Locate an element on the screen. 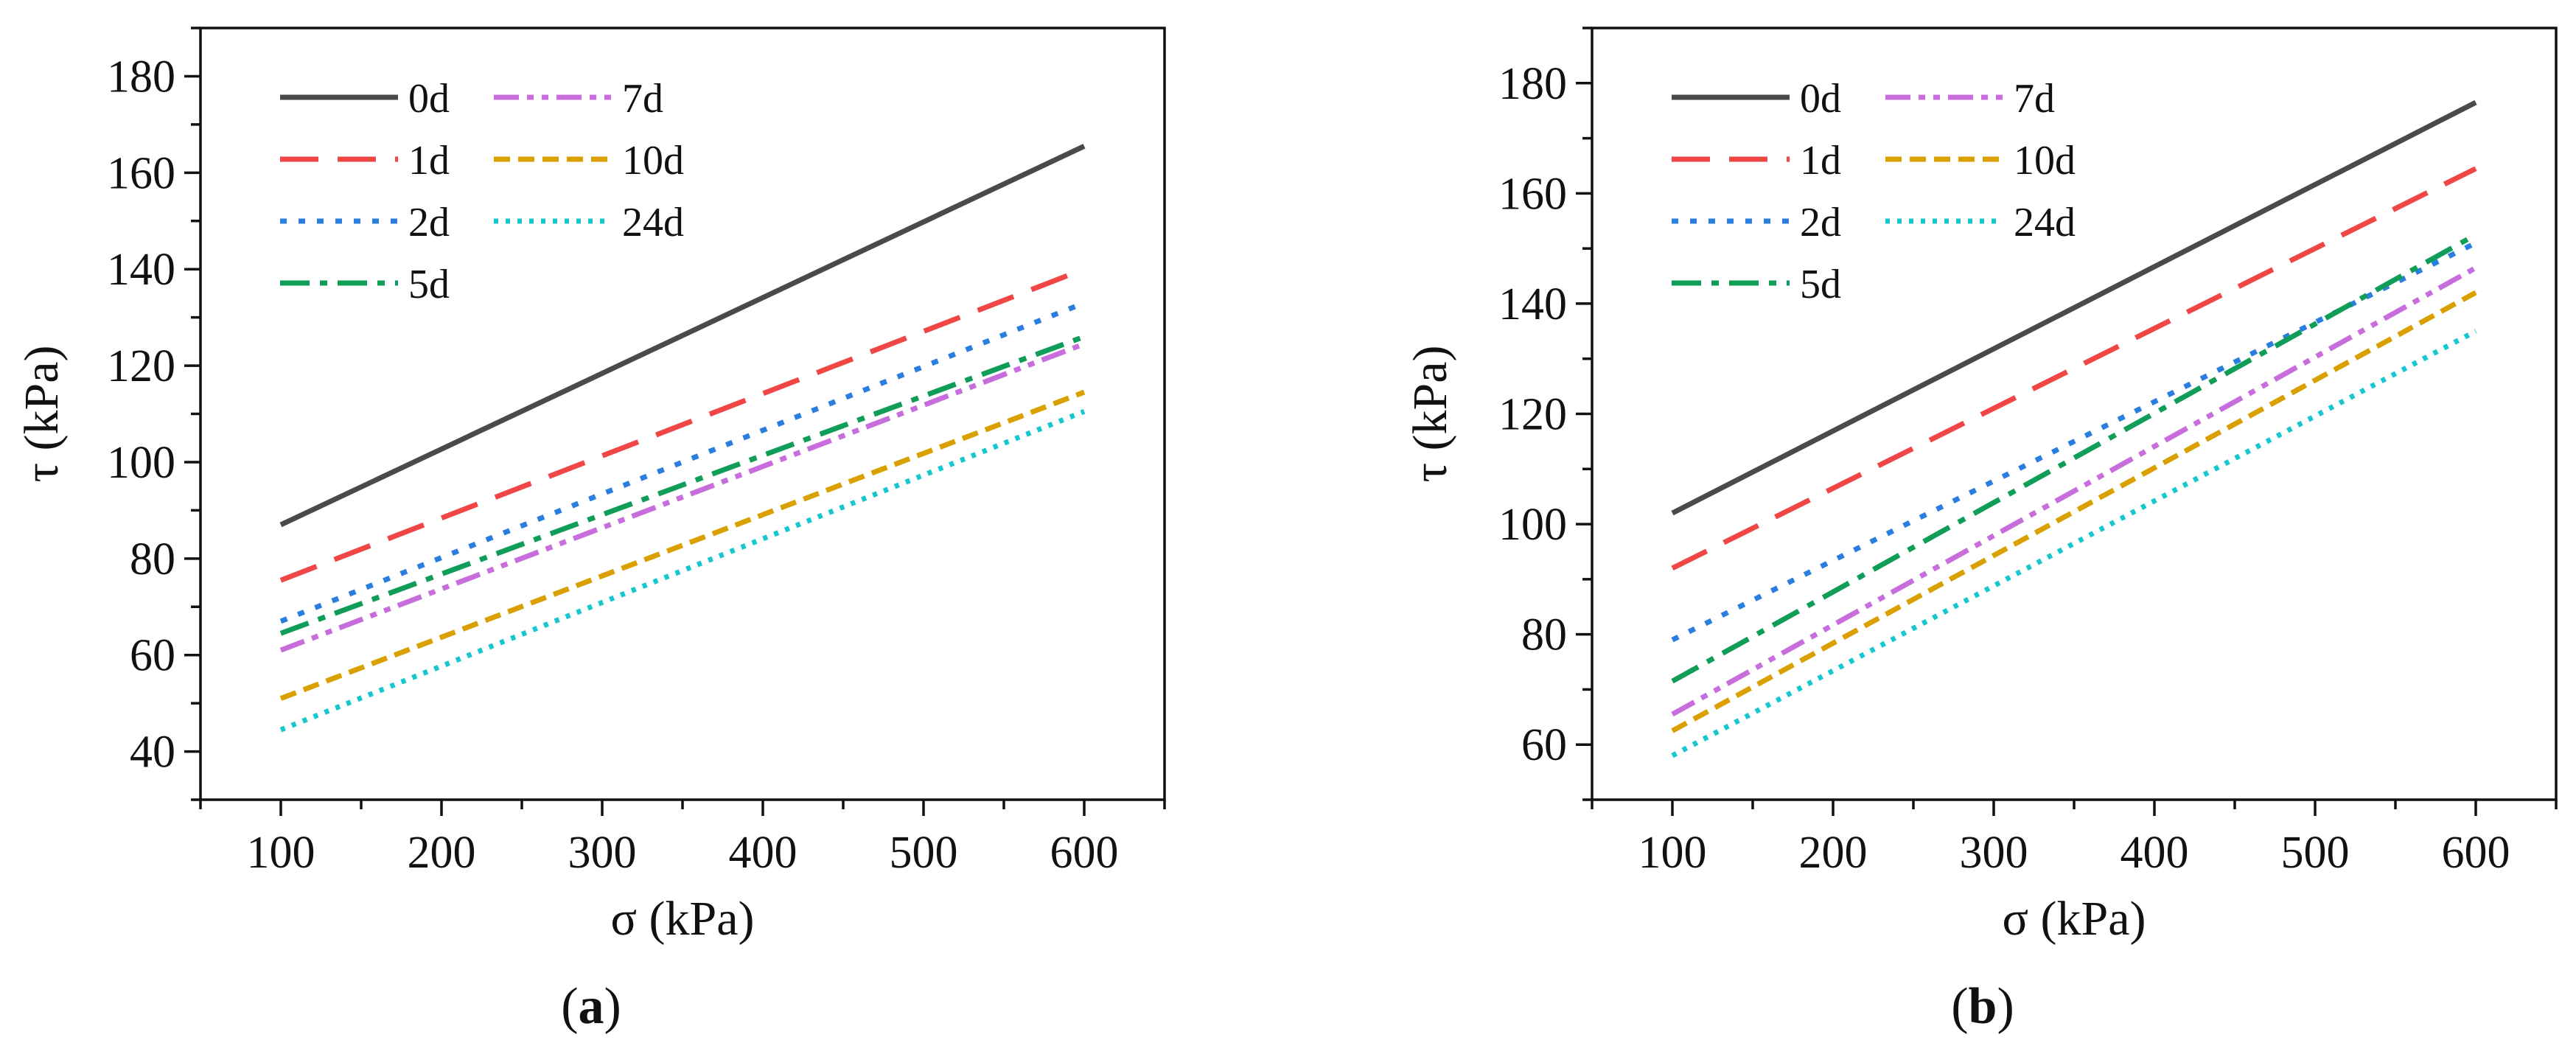 This screenshot has height=1040, width=2576. caption-letter: b is located at coordinates (1983, 1006).